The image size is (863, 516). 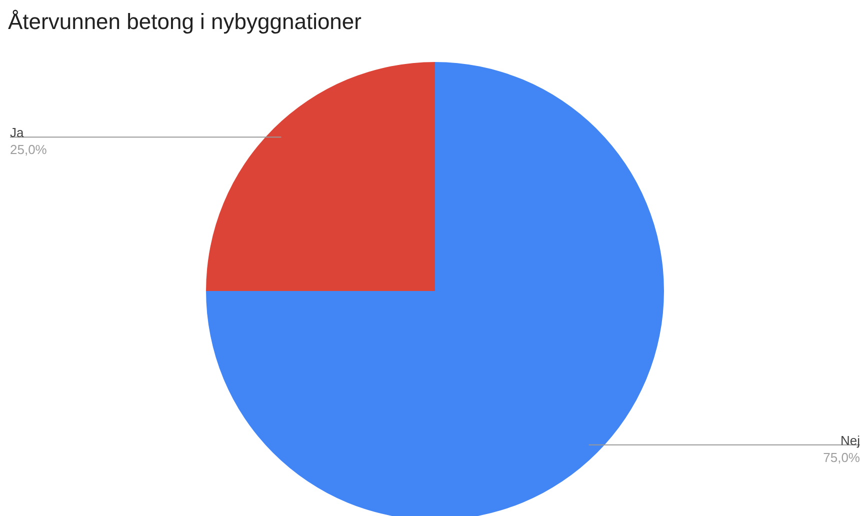 I want to click on data-label: 75,0%, so click(x=841, y=457).